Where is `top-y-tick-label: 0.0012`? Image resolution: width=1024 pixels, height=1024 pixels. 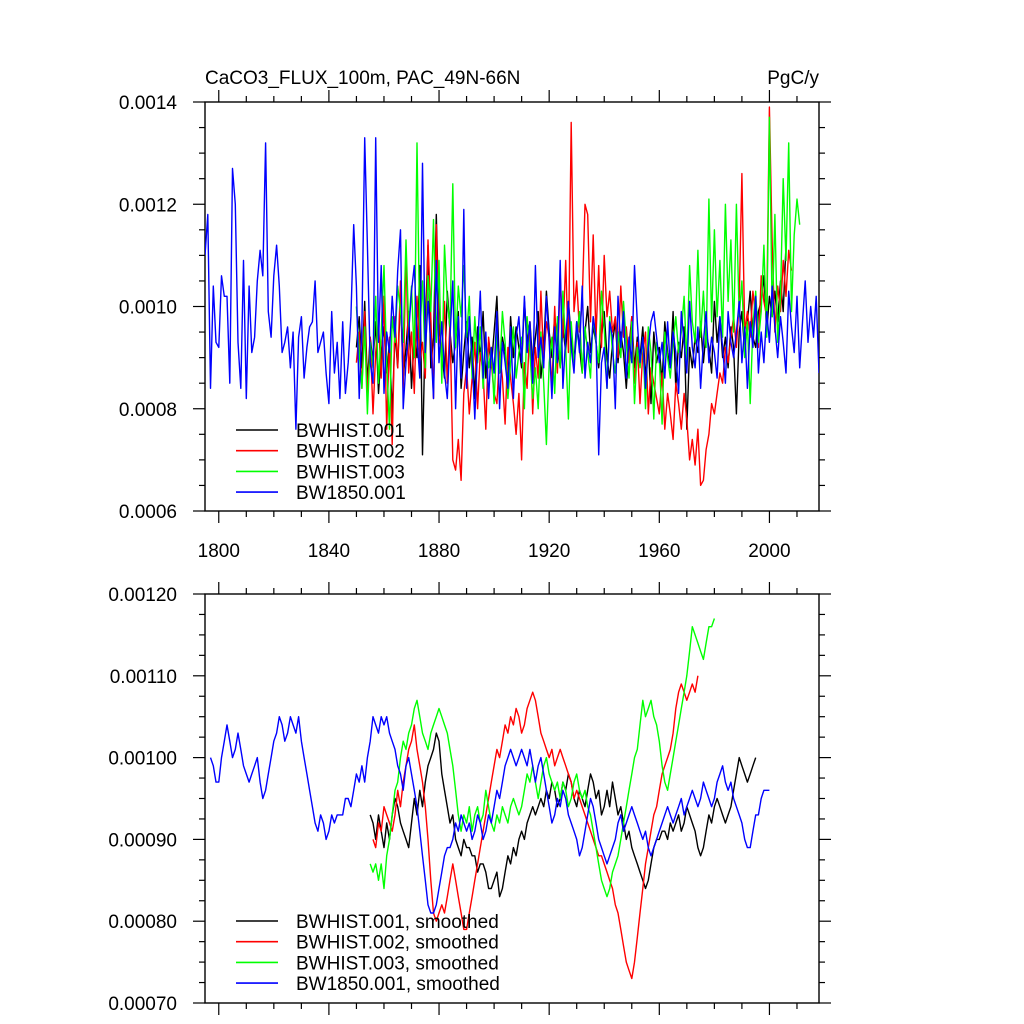
top-y-tick-label: 0.0012 is located at coordinates (148, 205).